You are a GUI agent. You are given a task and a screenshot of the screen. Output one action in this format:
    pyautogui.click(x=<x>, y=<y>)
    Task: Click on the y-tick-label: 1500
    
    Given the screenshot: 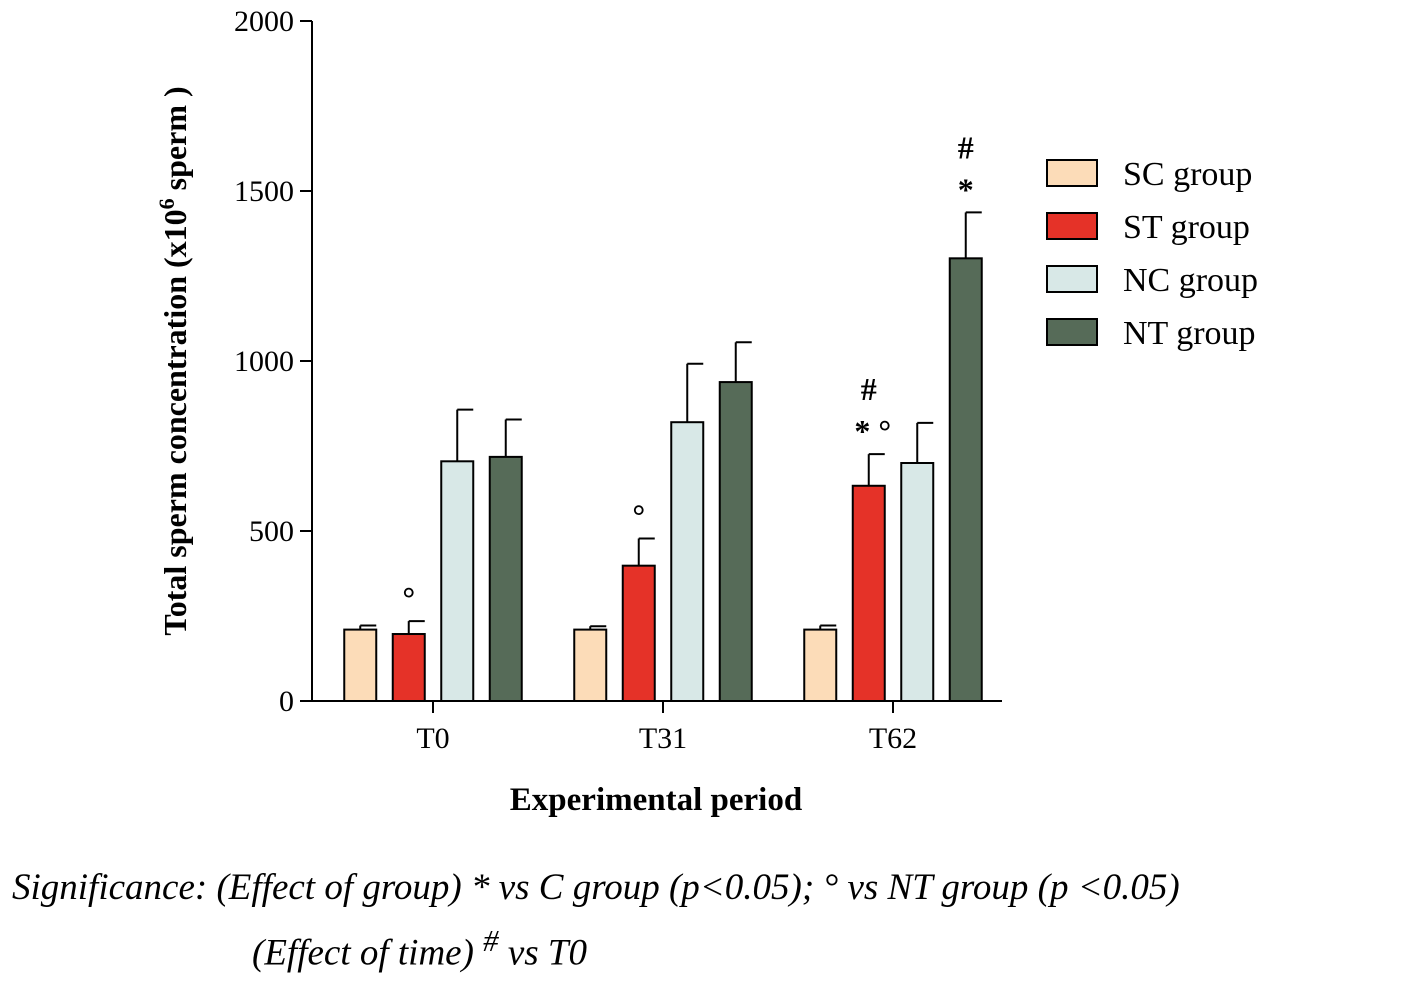 What is the action you would take?
    pyautogui.click(x=264, y=191)
    